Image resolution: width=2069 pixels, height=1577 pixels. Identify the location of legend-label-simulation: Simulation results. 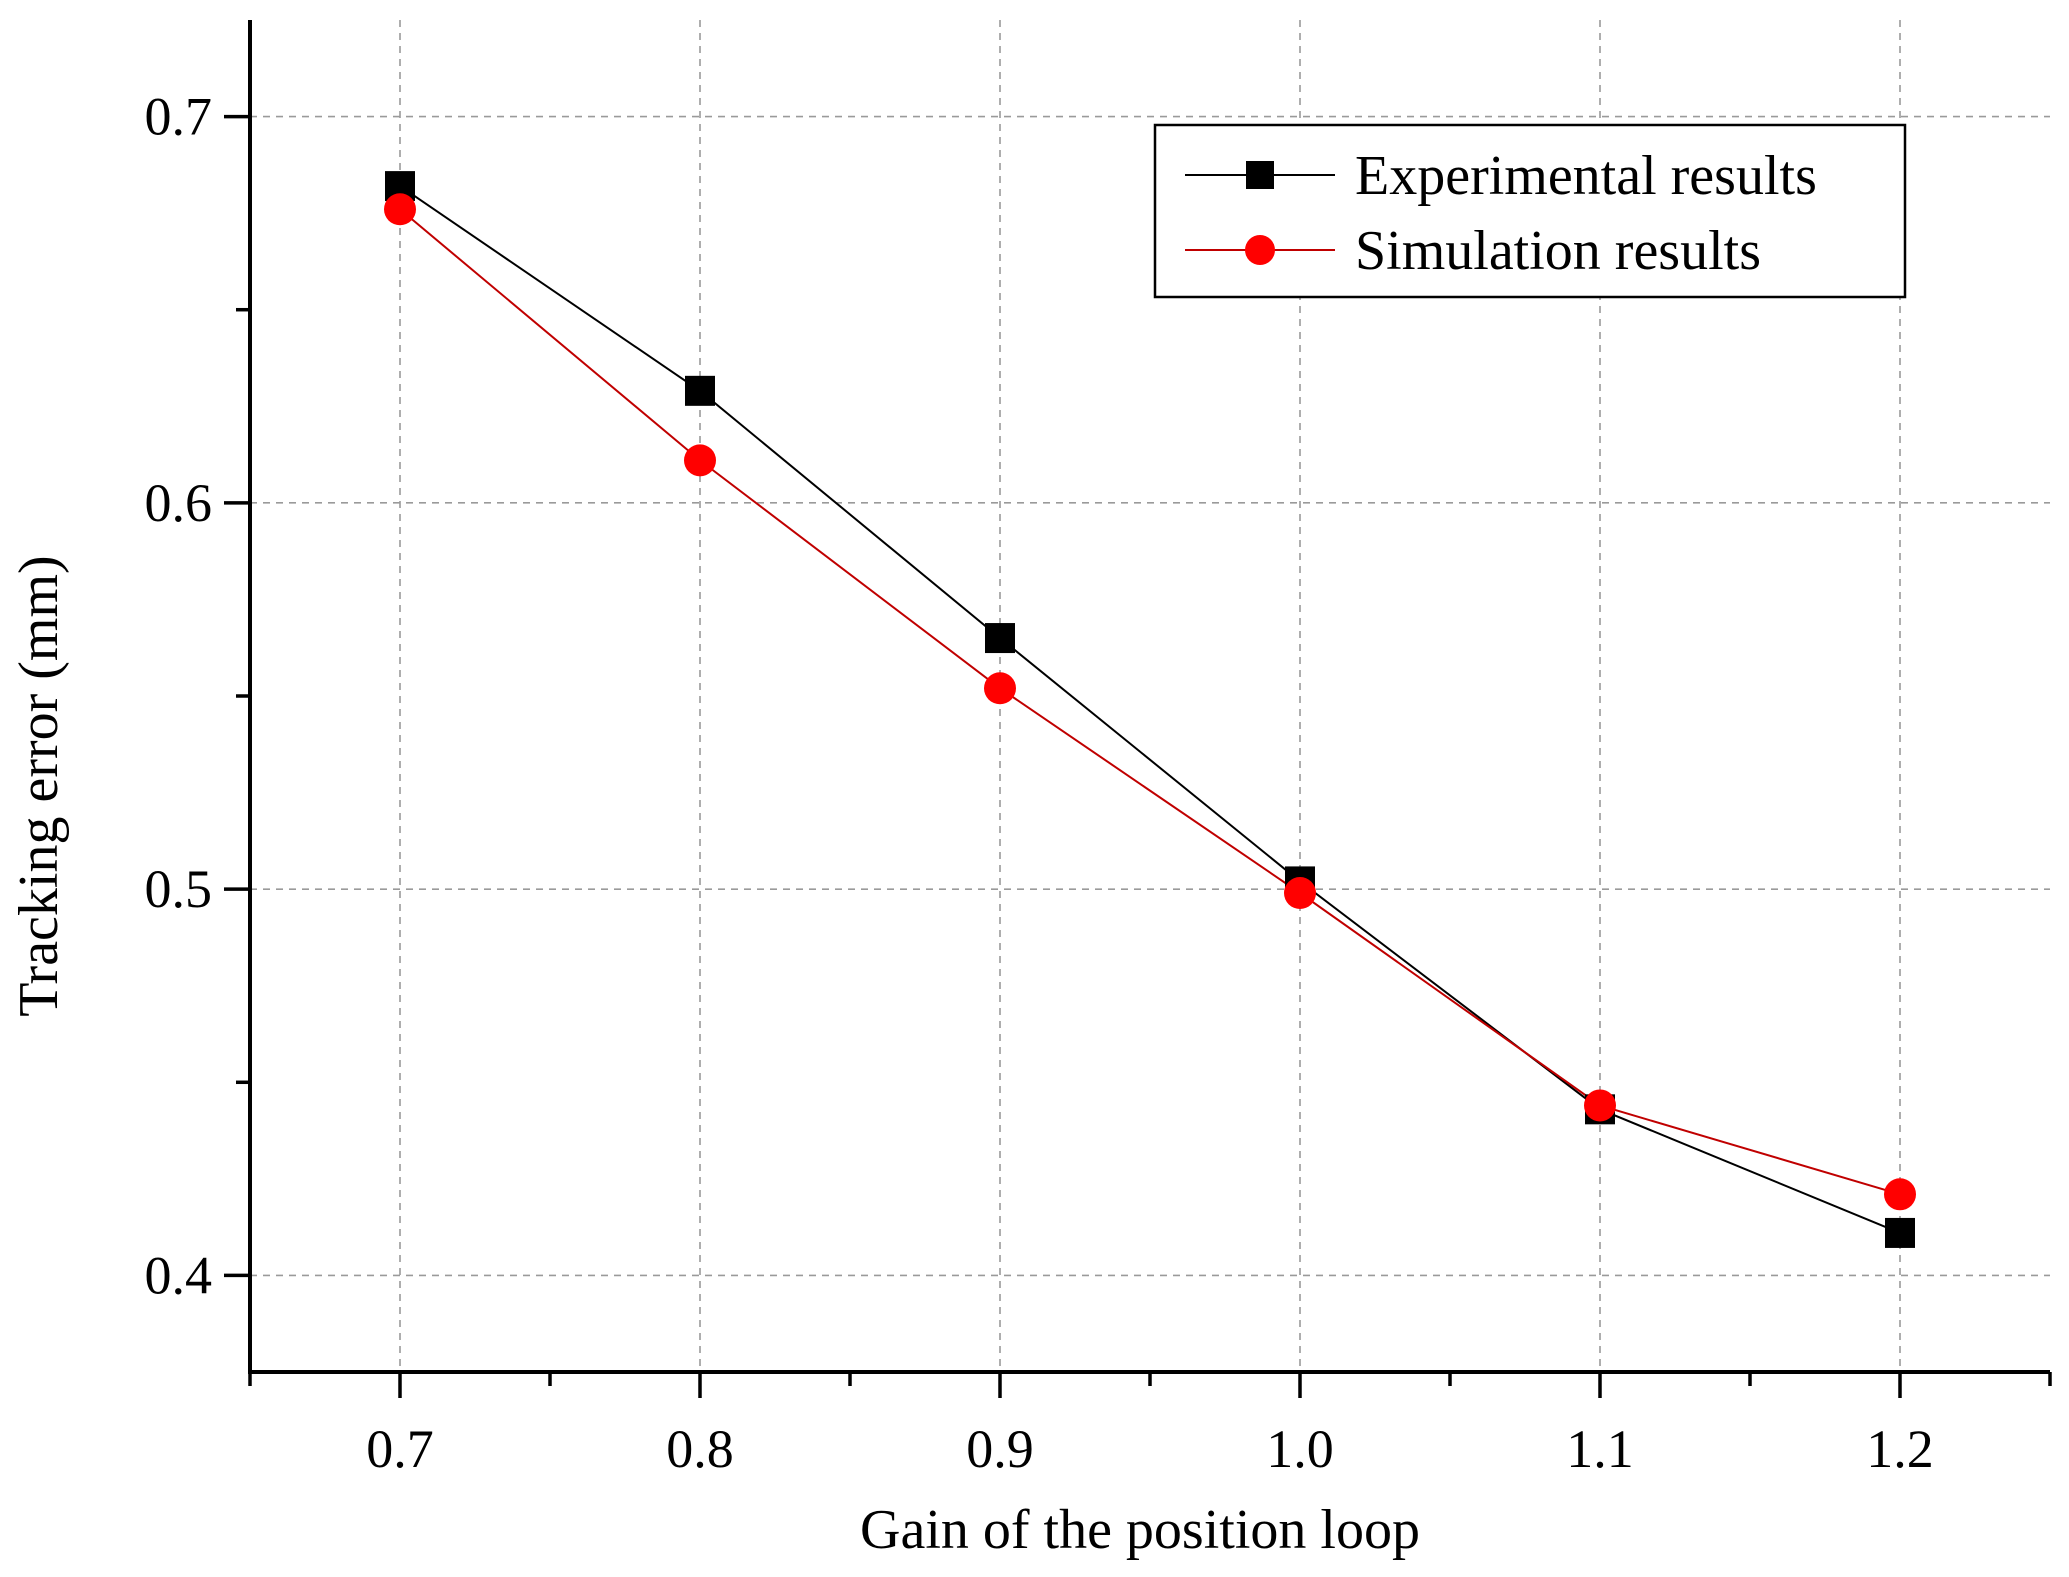
(1558, 251).